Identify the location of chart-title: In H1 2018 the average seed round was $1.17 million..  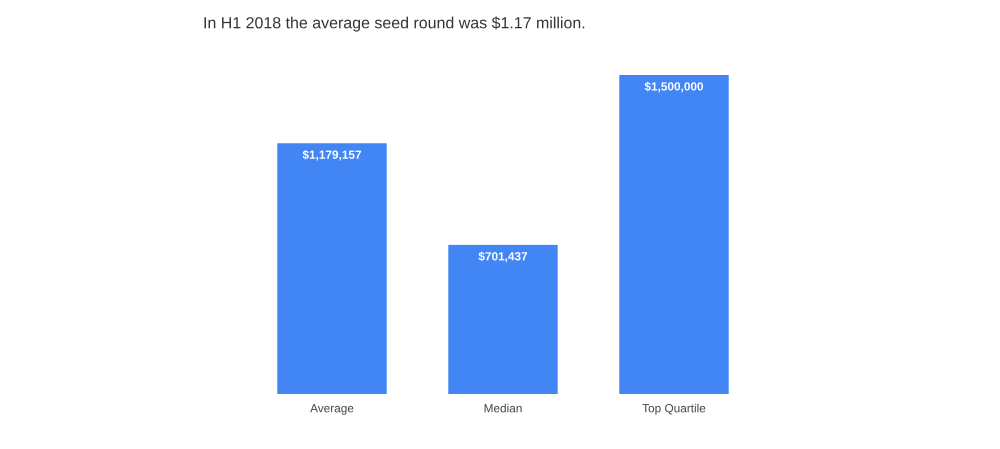
(394, 24).